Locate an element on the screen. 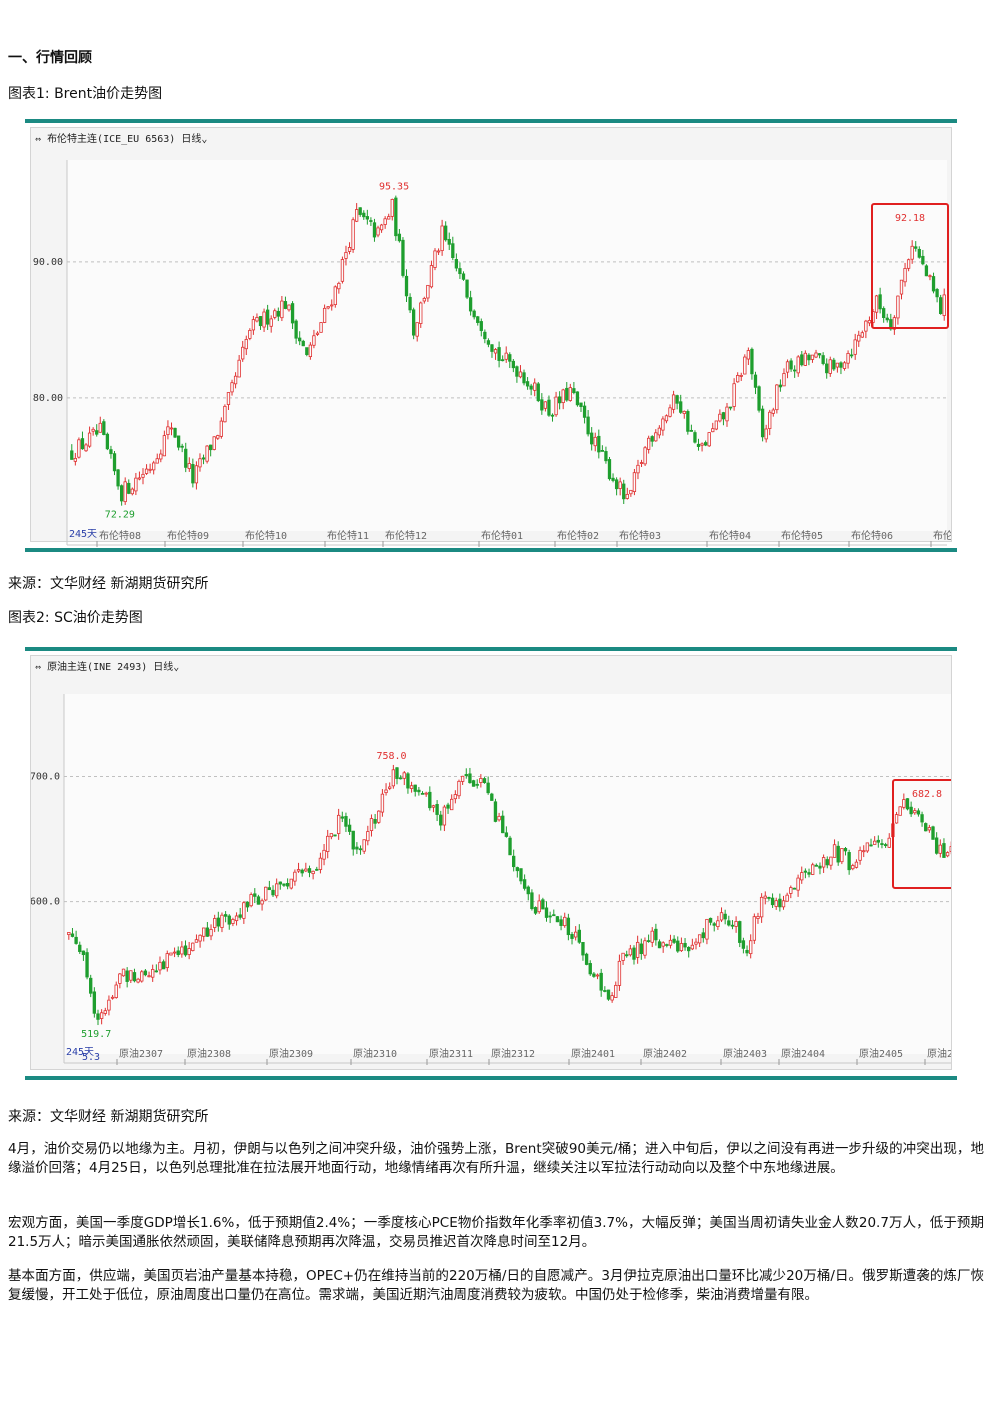 The width and height of the screenshot is (992, 1403). x-tick-label: 原油2308 is located at coordinates (209, 1053).